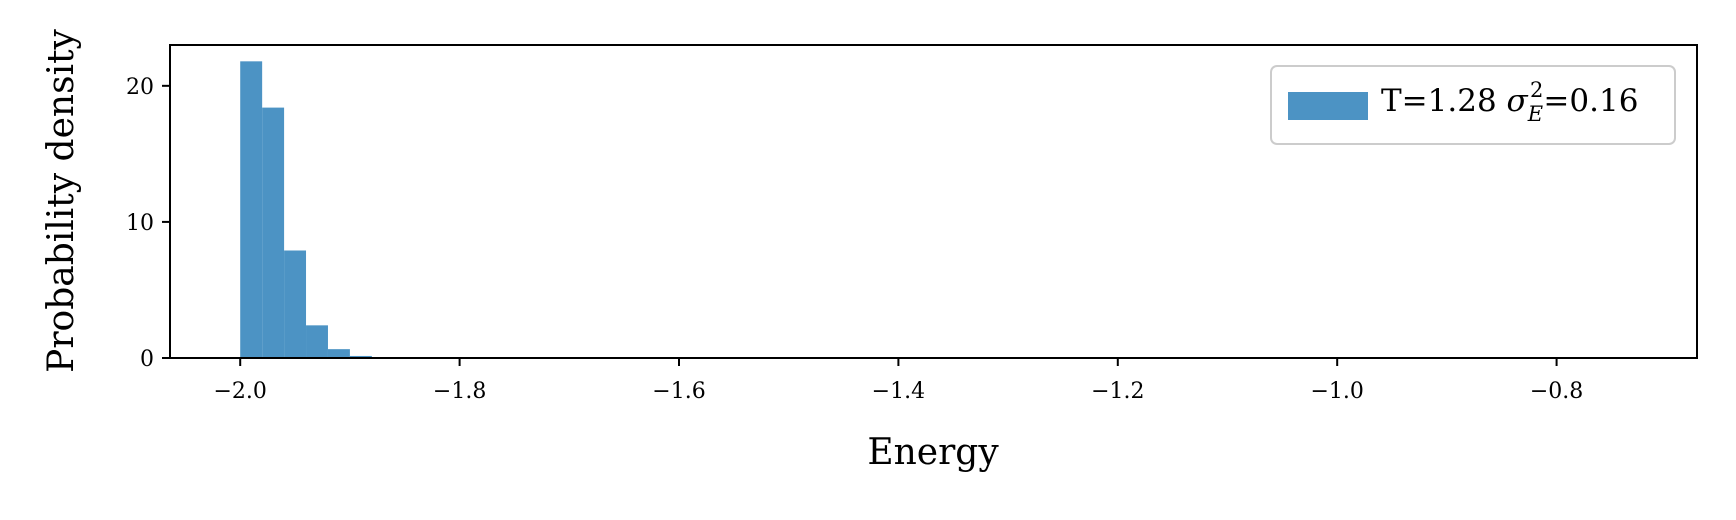 The image size is (1736, 520). I want to click on x-tick-label: −1.8, so click(459, 391).